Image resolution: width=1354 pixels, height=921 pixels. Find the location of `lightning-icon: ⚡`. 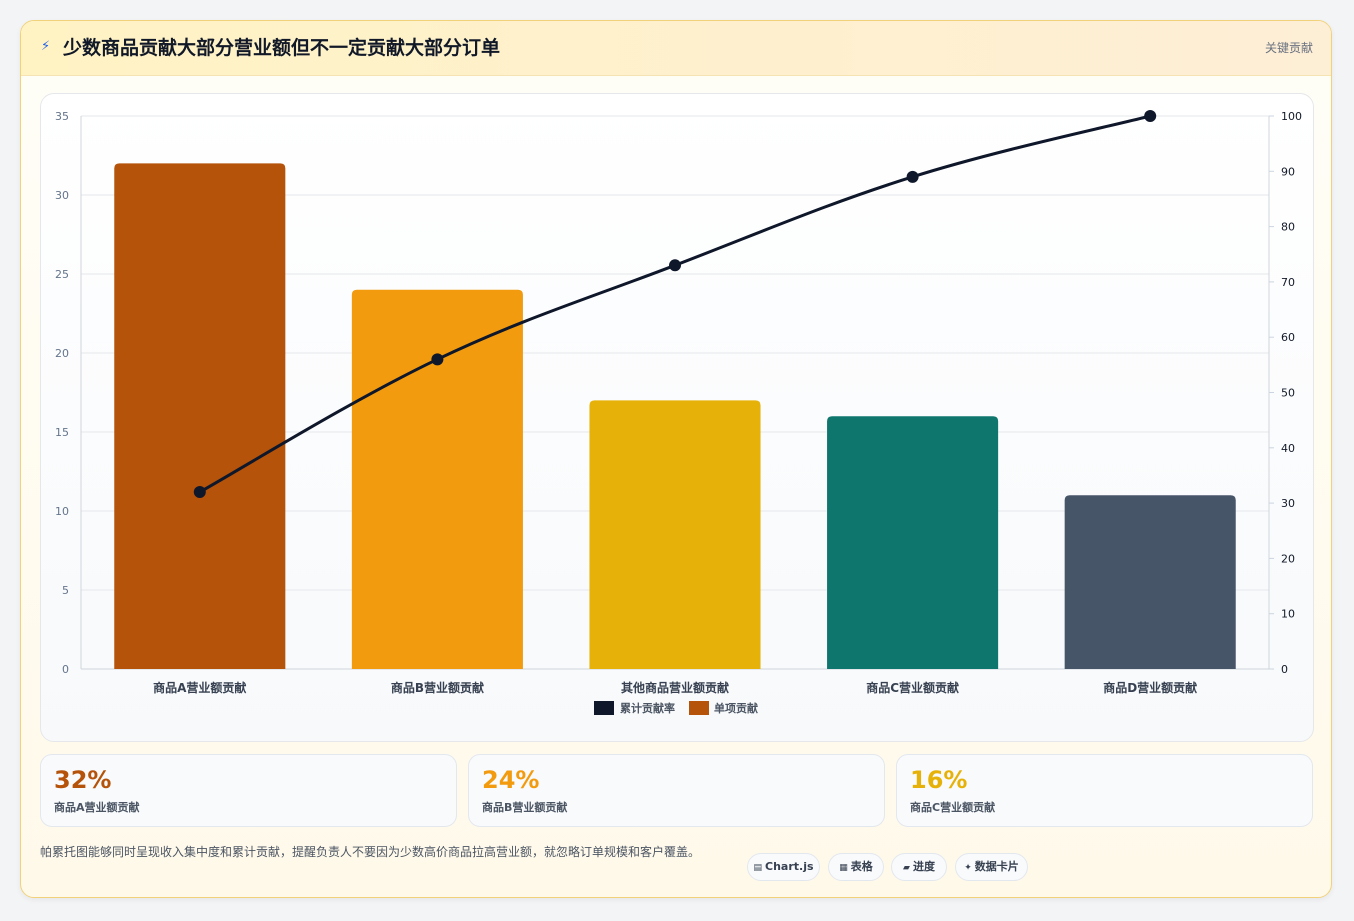

lightning-icon: ⚡ is located at coordinates (46, 46).